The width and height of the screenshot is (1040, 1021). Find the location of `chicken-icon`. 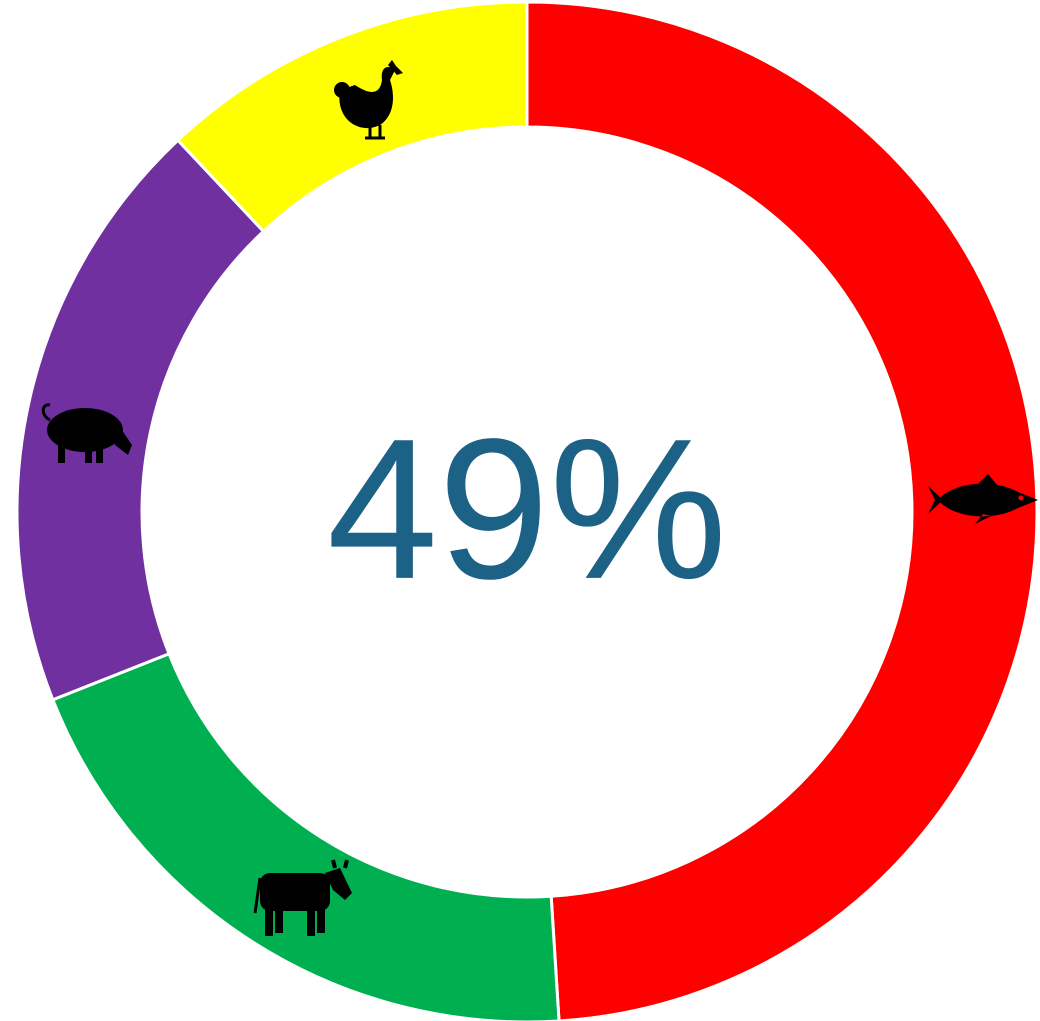

chicken-icon is located at coordinates (368, 100).